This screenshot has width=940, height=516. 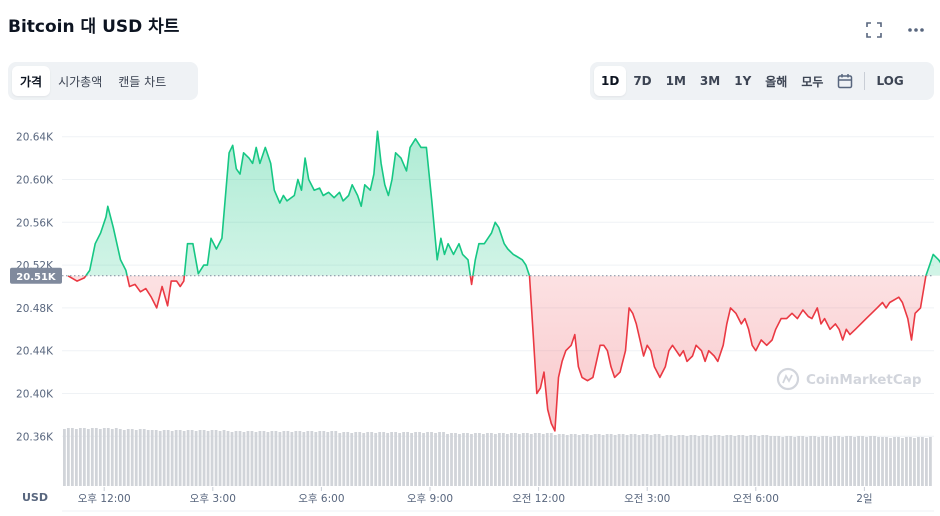 I want to click on range-7d: 7D, so click(x=642, y=81).